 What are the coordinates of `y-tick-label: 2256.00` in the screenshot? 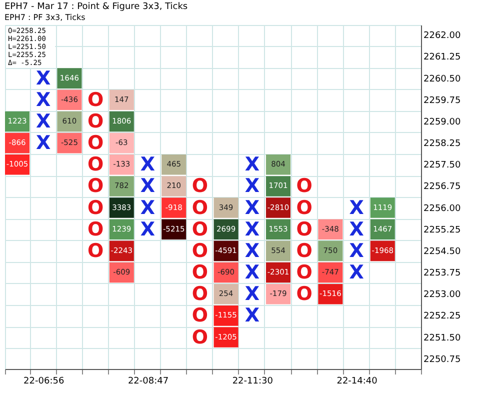 It's located at (442, 209).